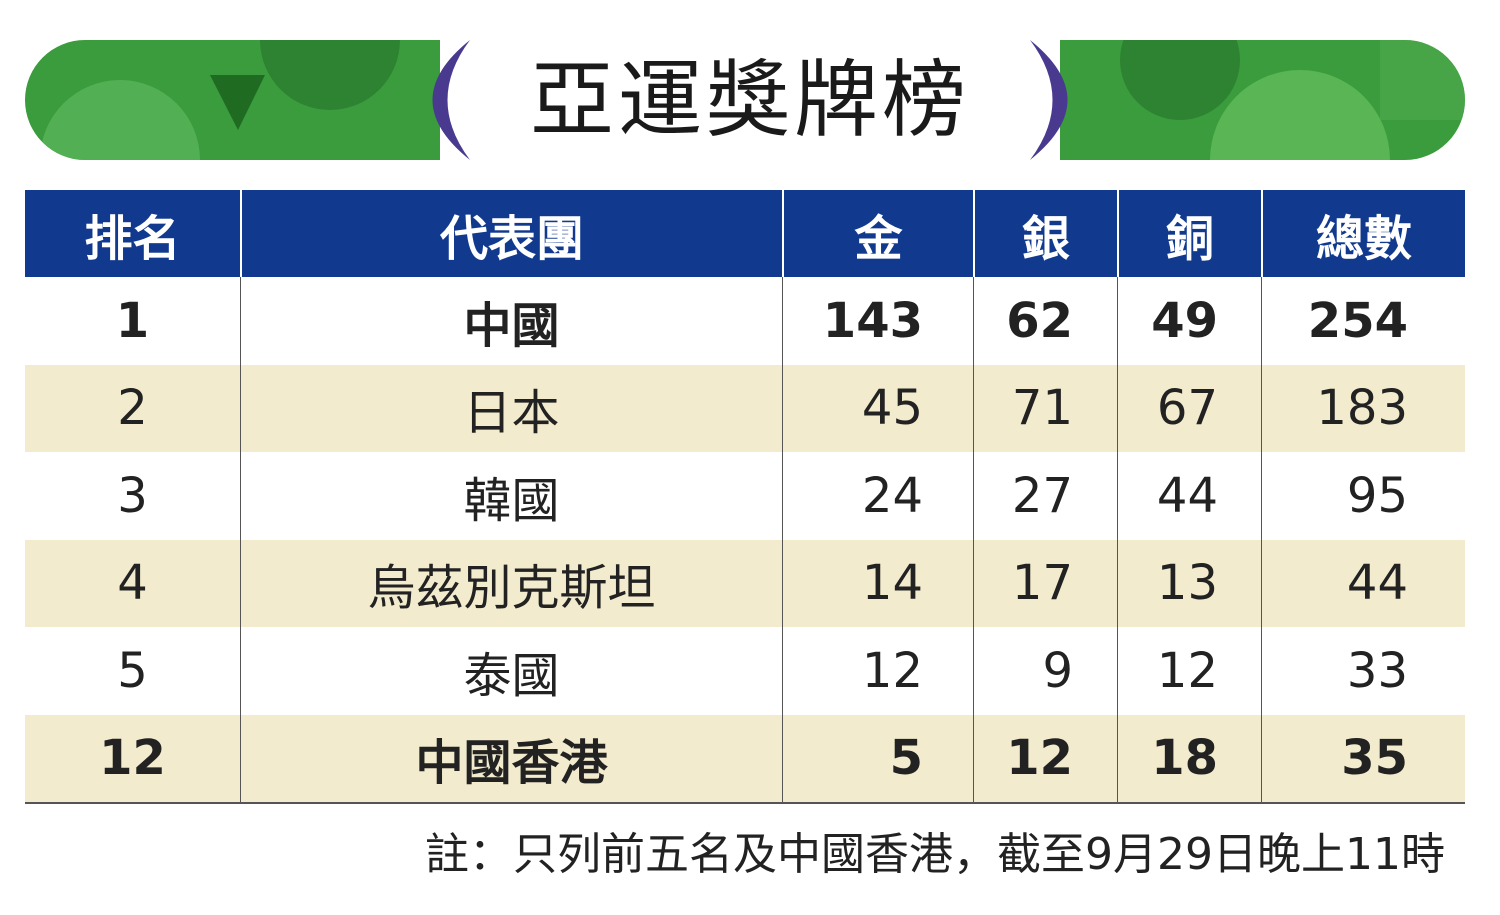  What do you see at coordinates (1045, 321) in the screenshot?
I see `silver: 62` at bounding box center [1045, 321].